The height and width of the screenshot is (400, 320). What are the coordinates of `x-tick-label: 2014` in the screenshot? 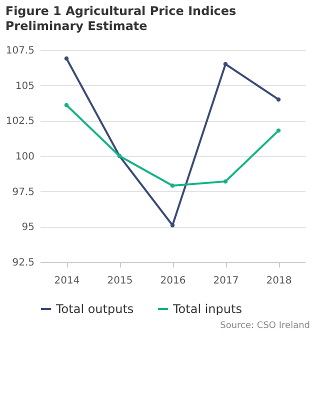 It's located at (67, 281).